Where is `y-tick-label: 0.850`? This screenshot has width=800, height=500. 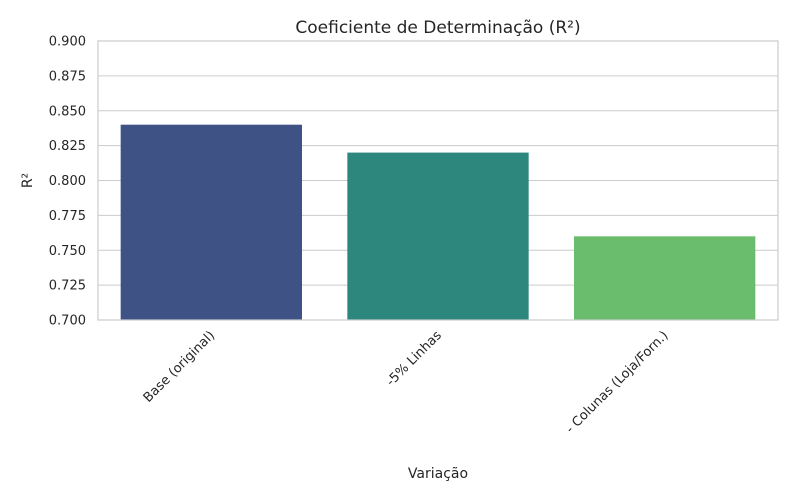 y-tick-label: 0.850 is located at coordinates (67, 111).